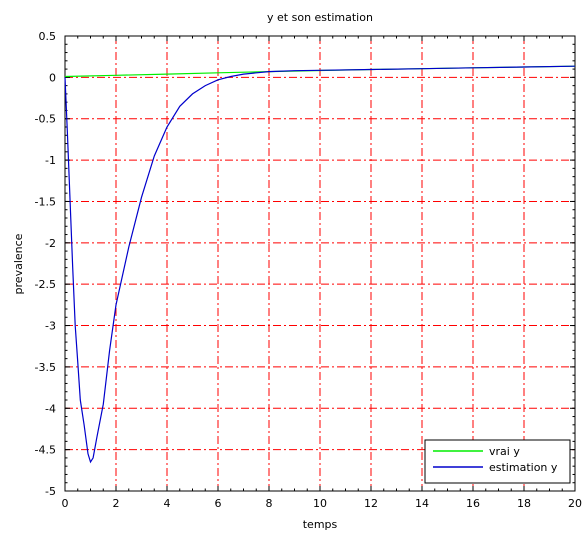  I want to click on x-tick-label: 8, so click(269, 503).